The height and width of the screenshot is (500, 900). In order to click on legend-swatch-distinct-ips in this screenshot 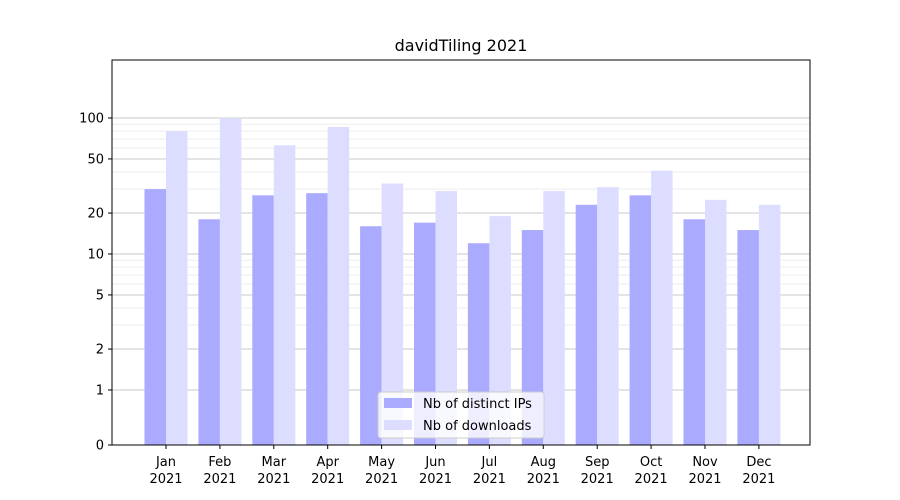, I will do `click(398, 403)`.